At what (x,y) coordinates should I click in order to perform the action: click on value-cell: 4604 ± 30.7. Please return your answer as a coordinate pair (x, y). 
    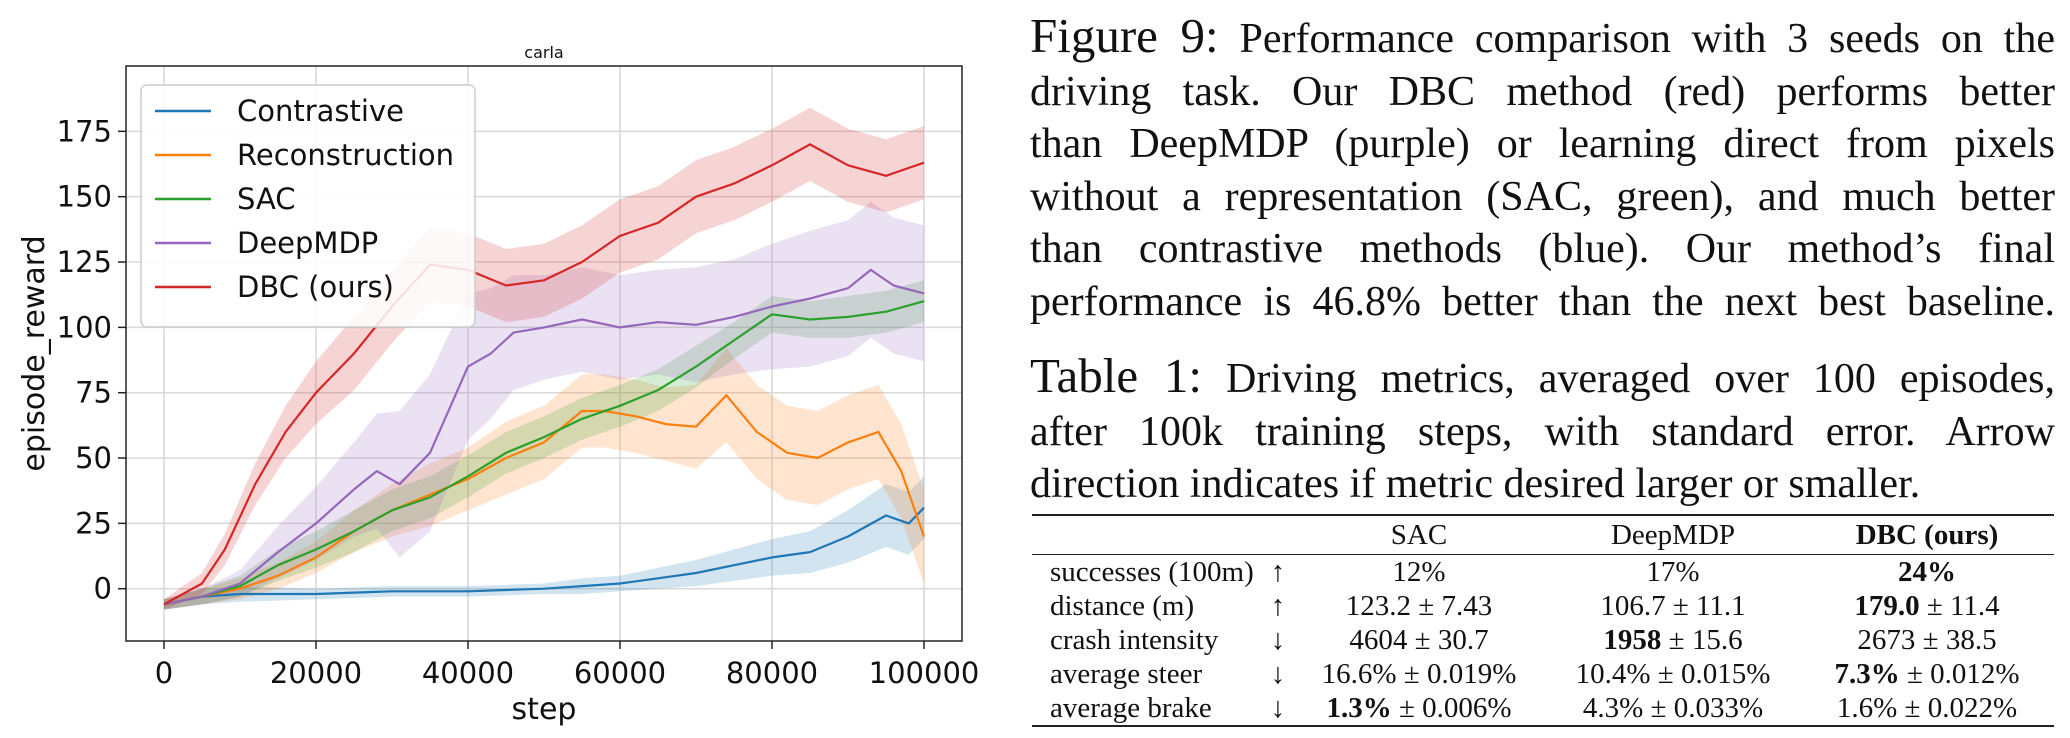
    Looking at the image, I should click on (1419, 640).